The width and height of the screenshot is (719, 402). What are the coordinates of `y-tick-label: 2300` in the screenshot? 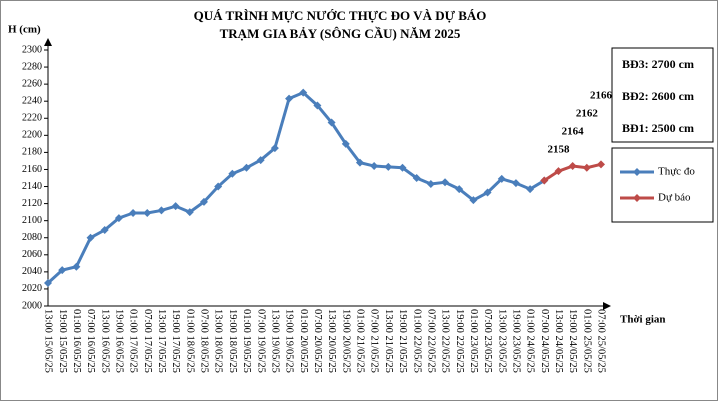 It's located at (32, 49).